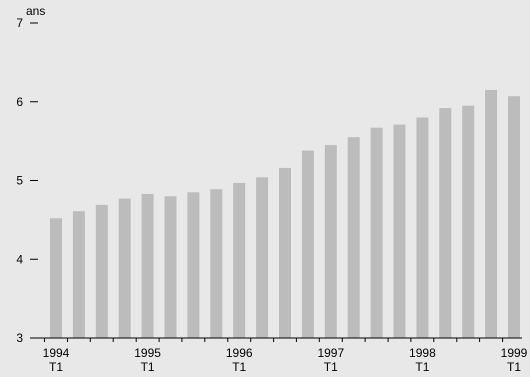  I want to click on y-tick-label: 6, so click(19, 102).